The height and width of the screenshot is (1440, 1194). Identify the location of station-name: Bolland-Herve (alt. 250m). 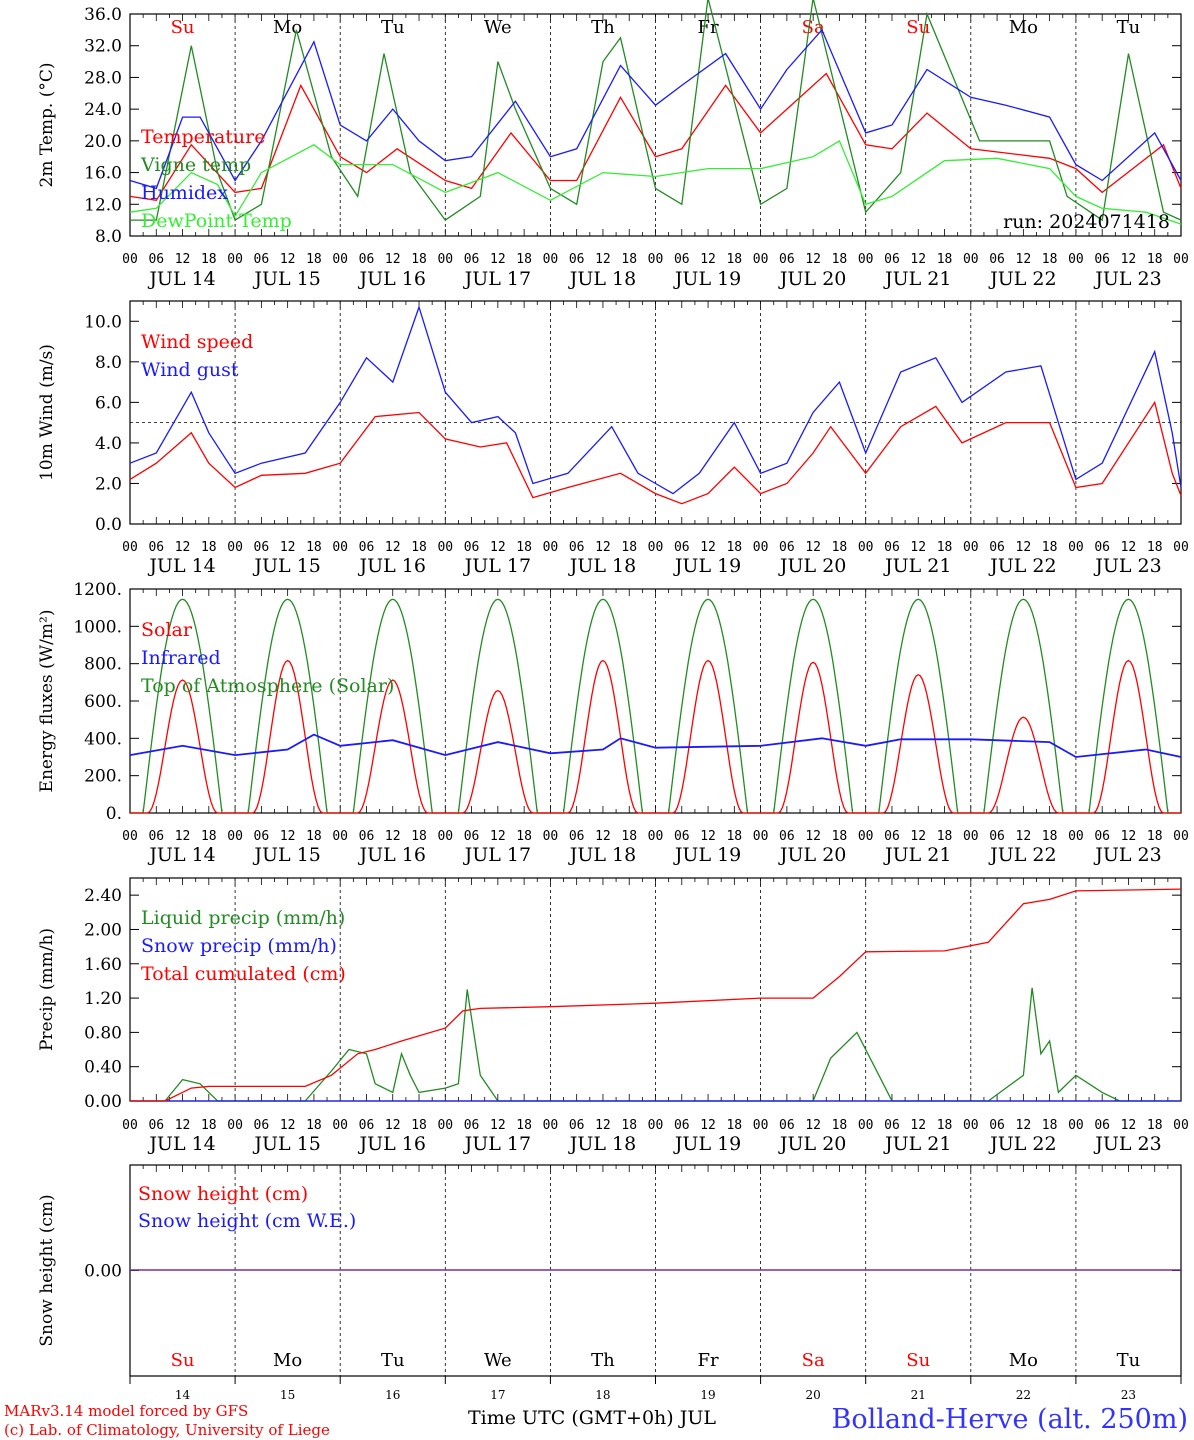
(1010, 1419).